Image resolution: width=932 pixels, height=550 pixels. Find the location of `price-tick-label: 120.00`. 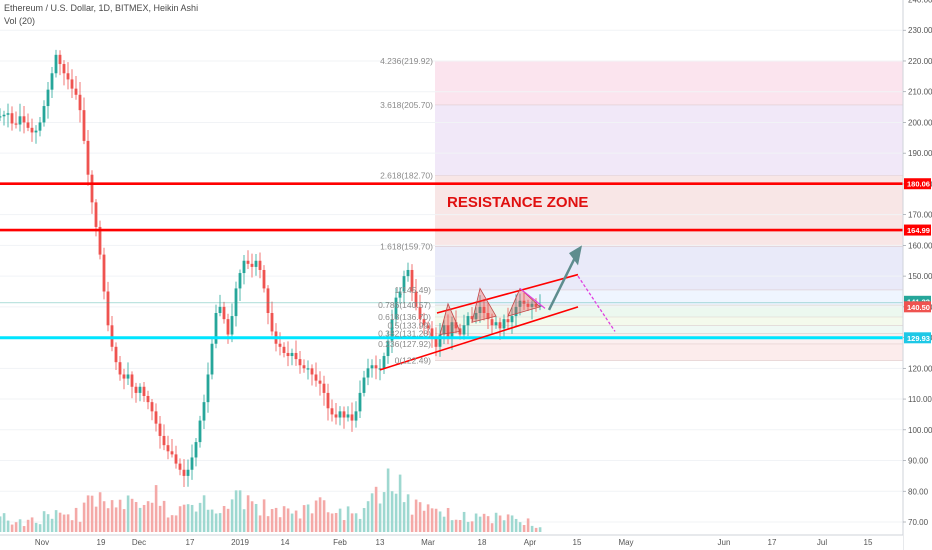

price-tick-label: 120.00 is located at coordinates (920, 368).